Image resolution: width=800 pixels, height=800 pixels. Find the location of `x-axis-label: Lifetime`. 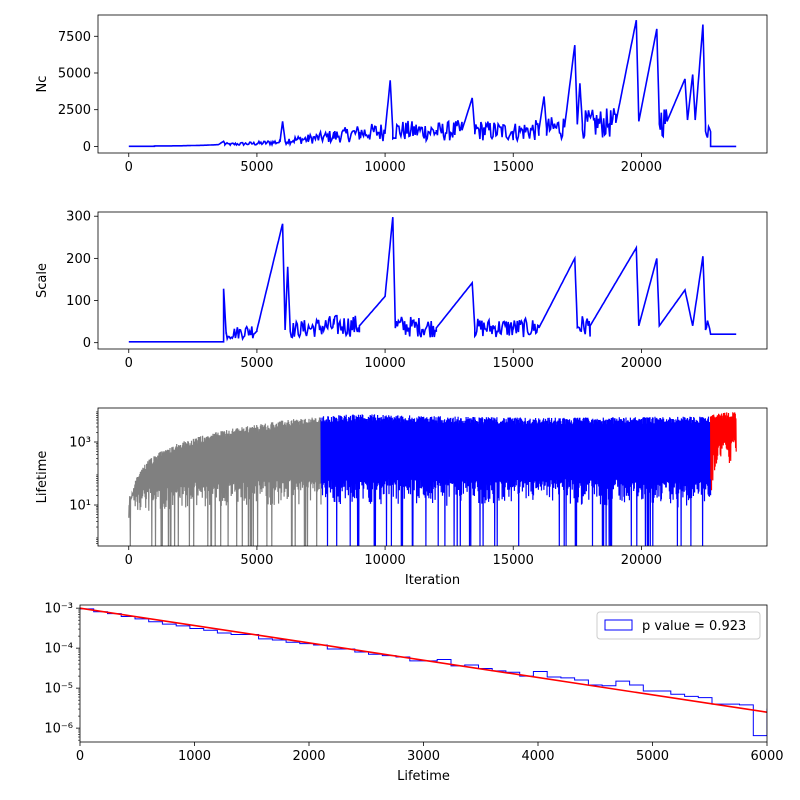

x-axis-label: Lifetime is located at coordinates (423, 776).